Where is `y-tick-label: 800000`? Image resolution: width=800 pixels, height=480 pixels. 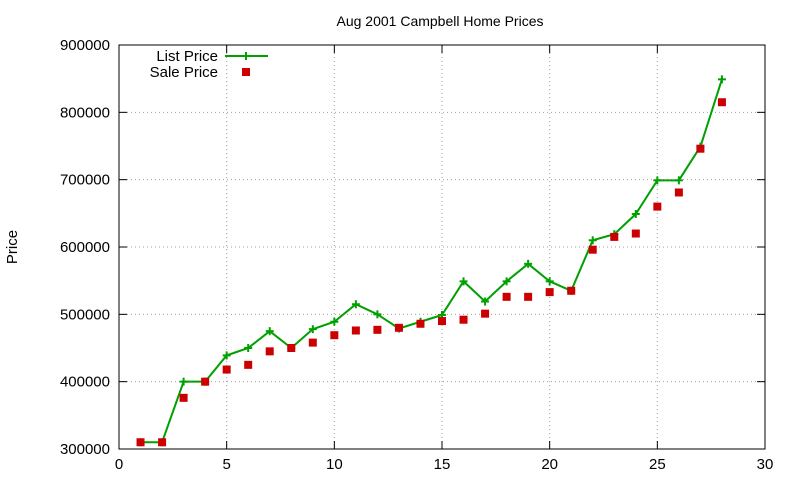
y-tick-label: 800000 is located at coordinates (85, 112).